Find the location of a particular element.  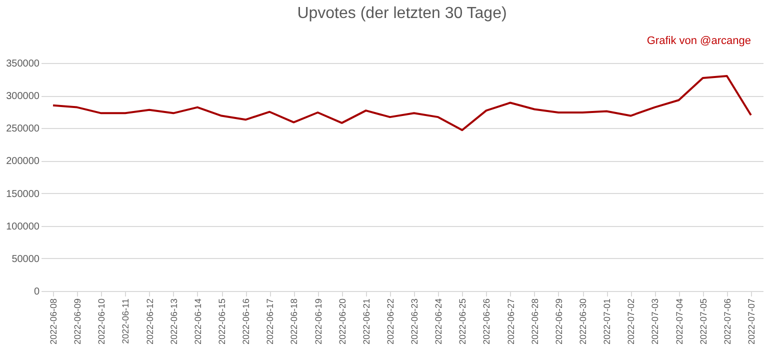

x-tick-label: 2022-07-03 is located at coordinates (655, 321).